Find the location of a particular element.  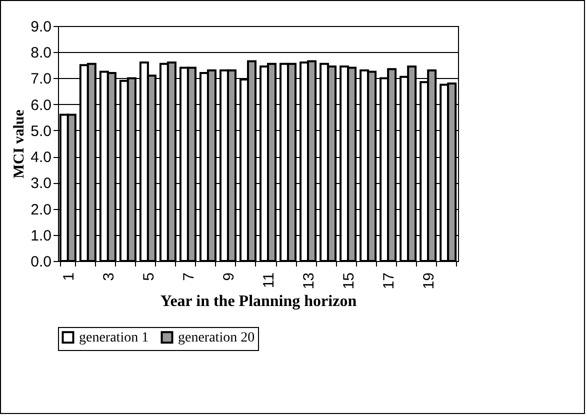

y-tick-label: 5.0 is located at coordinates (41, 131).